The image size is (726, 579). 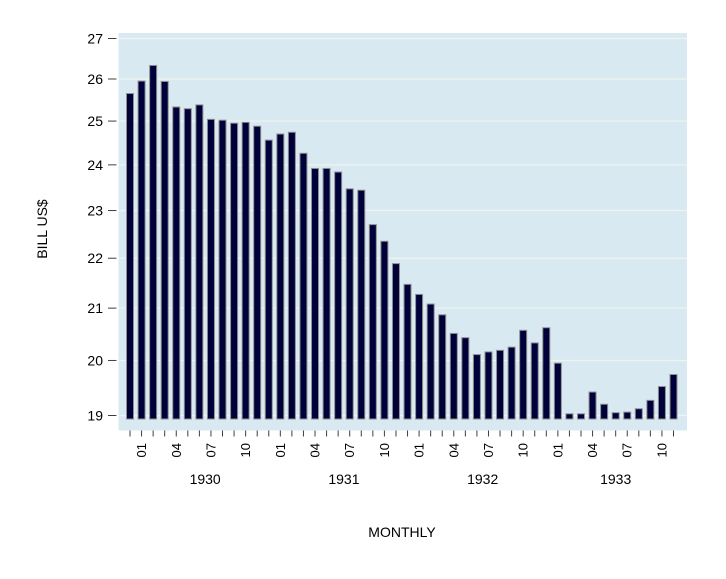 I want to click on x-tick-label-1932-04: 04, so click(x=453, y=450).